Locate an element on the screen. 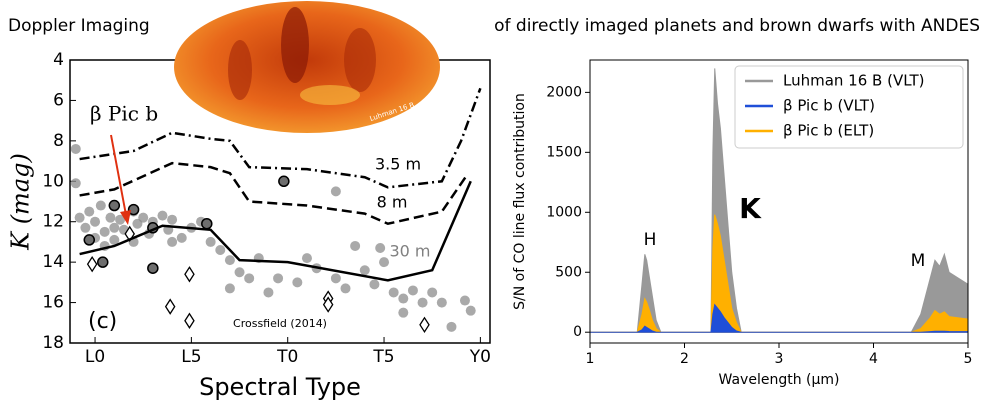  planet-label: β Pic b is located at coordinates (124, 114).